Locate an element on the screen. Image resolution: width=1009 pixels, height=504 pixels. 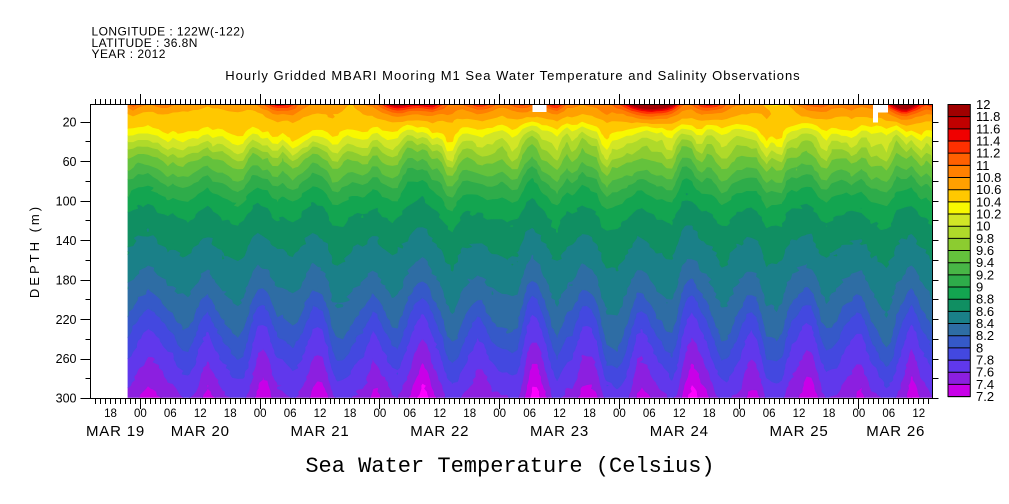
svg-text: 8.2 is located at coordinates (985, 335).